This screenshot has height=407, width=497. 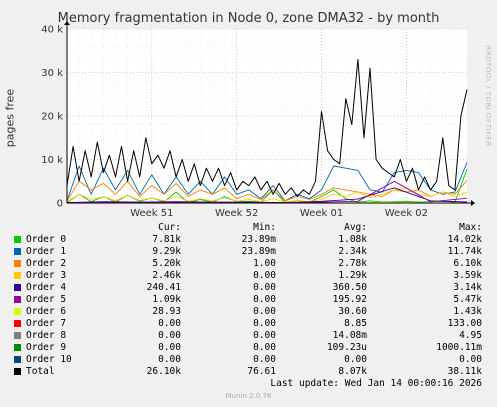 What do you see at coordinates (52, 30) in the screenshot?
I see `y-tick-label: 40 k` at bounding box center [52, 30].